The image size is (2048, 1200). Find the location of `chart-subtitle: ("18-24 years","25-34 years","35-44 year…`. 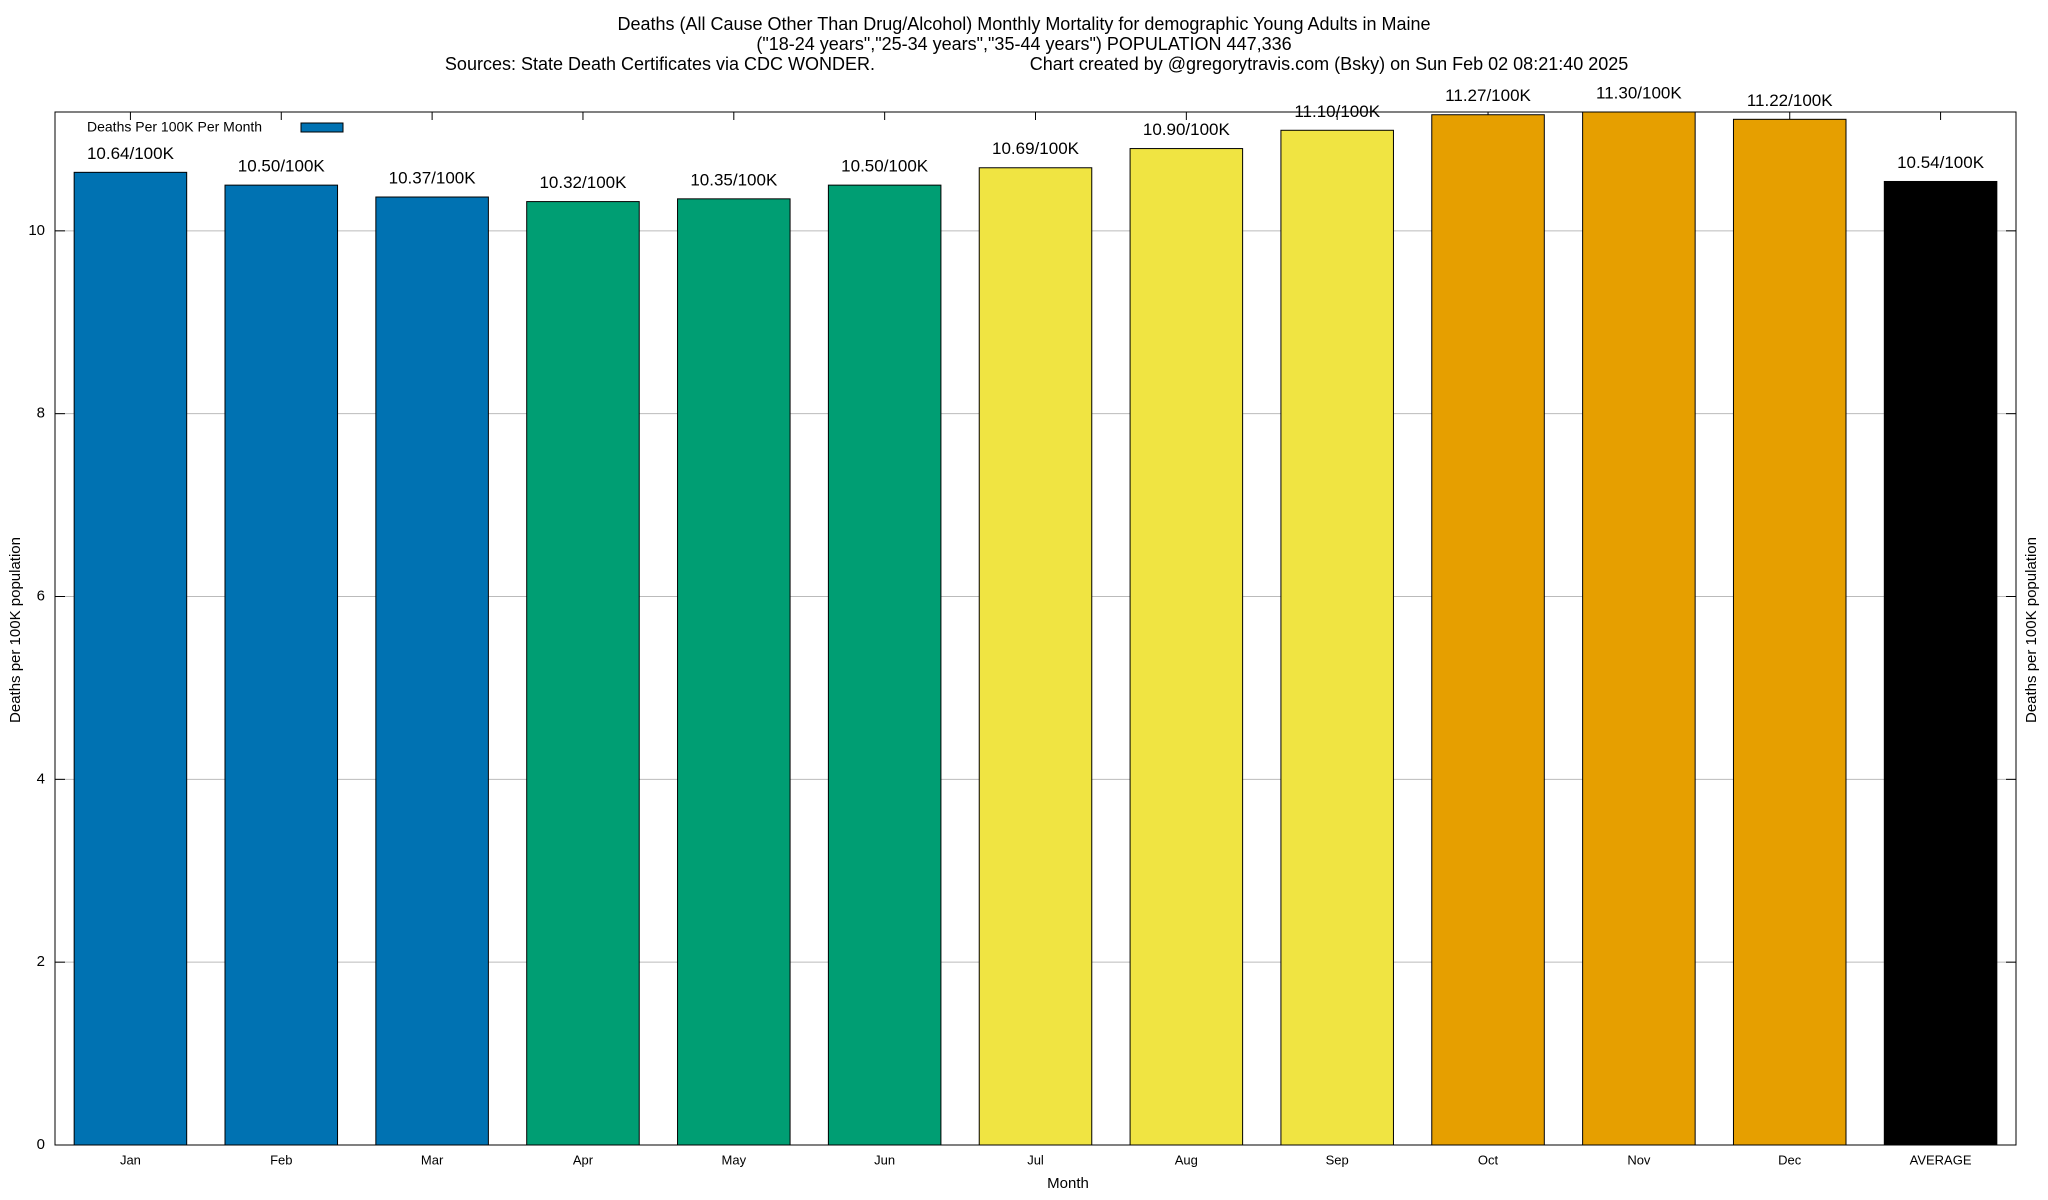

chart-subtitle: ("18-24 years","25-34 years","35-44 year… is located at coordinates (1023, 44).